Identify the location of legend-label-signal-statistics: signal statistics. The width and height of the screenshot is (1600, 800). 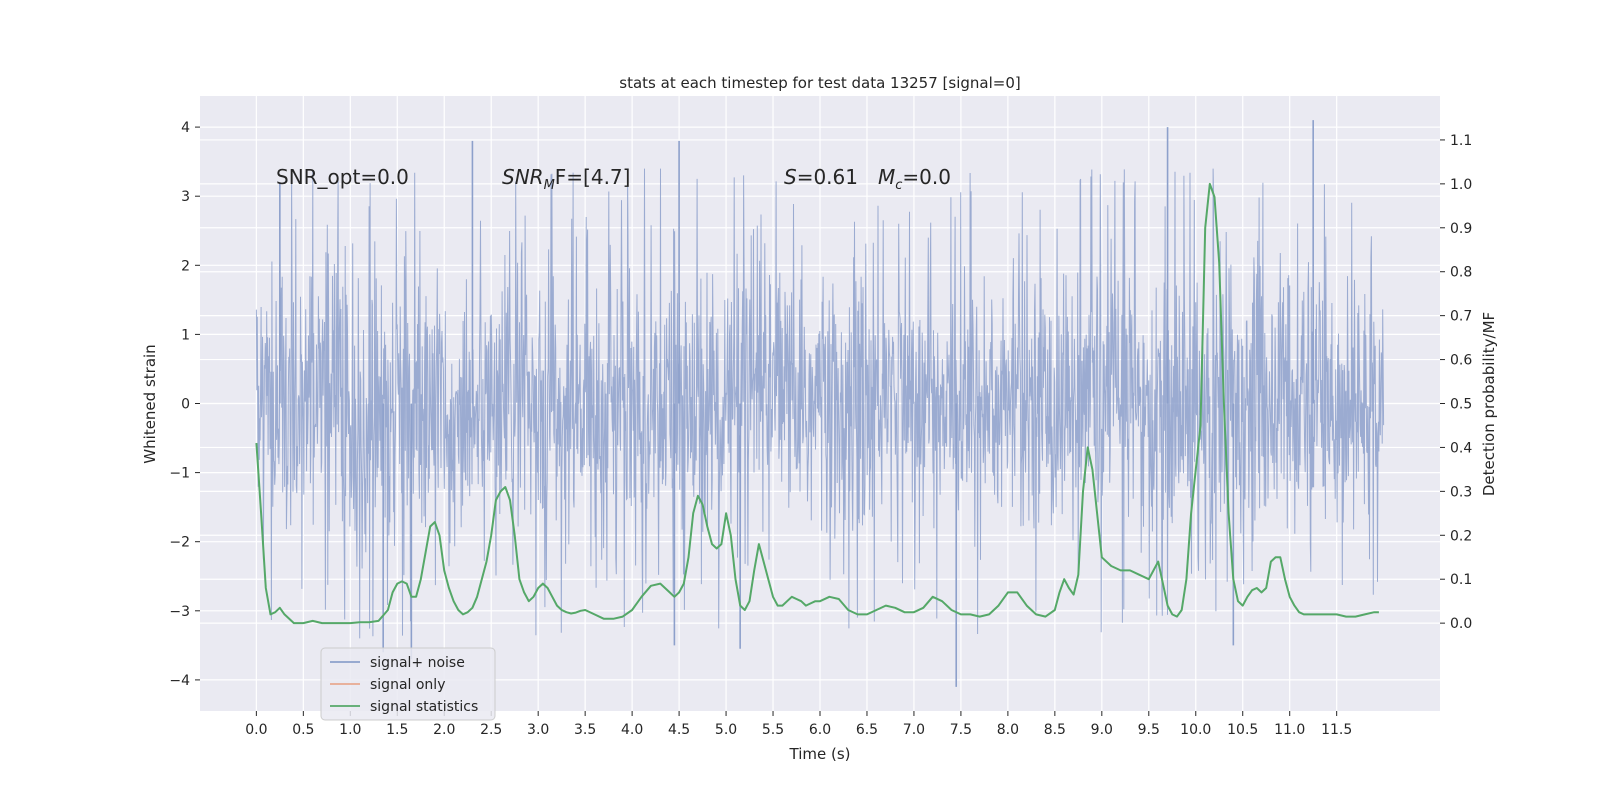
(424, 707).